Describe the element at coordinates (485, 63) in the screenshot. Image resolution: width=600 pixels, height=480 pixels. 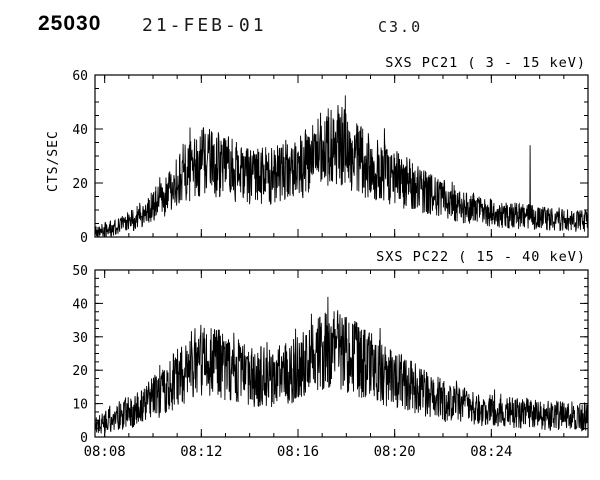
I see `panel-title-pc21: SXS PC21 ( 3 - 15 keV)` at that location.